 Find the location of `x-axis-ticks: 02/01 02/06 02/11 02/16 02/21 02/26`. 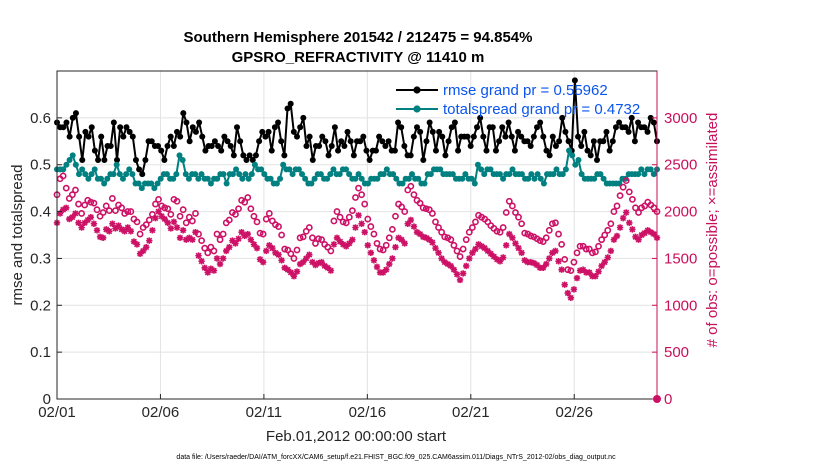

x-axis-ticks: 02/01 02/06 02/11 02/16 02/21 02/26 is located at coordinates (315, 407).